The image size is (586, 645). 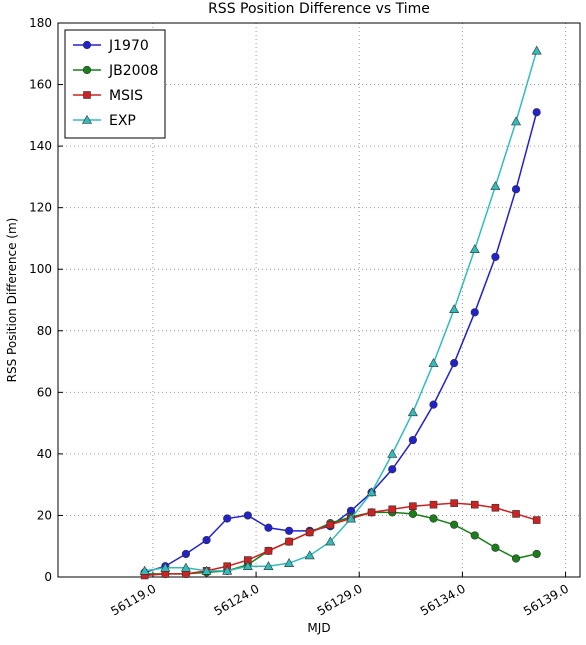 What do you see at coordinates (133, 71) in the screenshot?
I see `legend-label: JB2008` at bounding box center [133, 71].